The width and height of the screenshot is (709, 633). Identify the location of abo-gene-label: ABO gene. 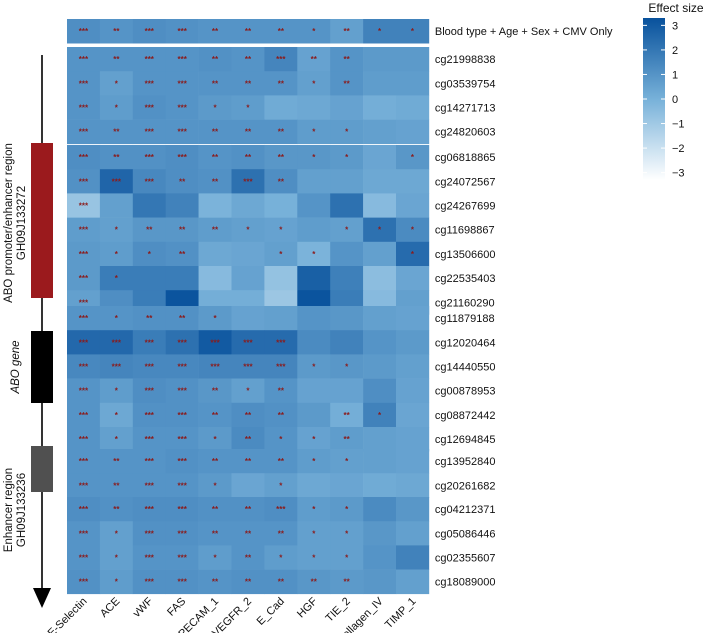
(16, 367).